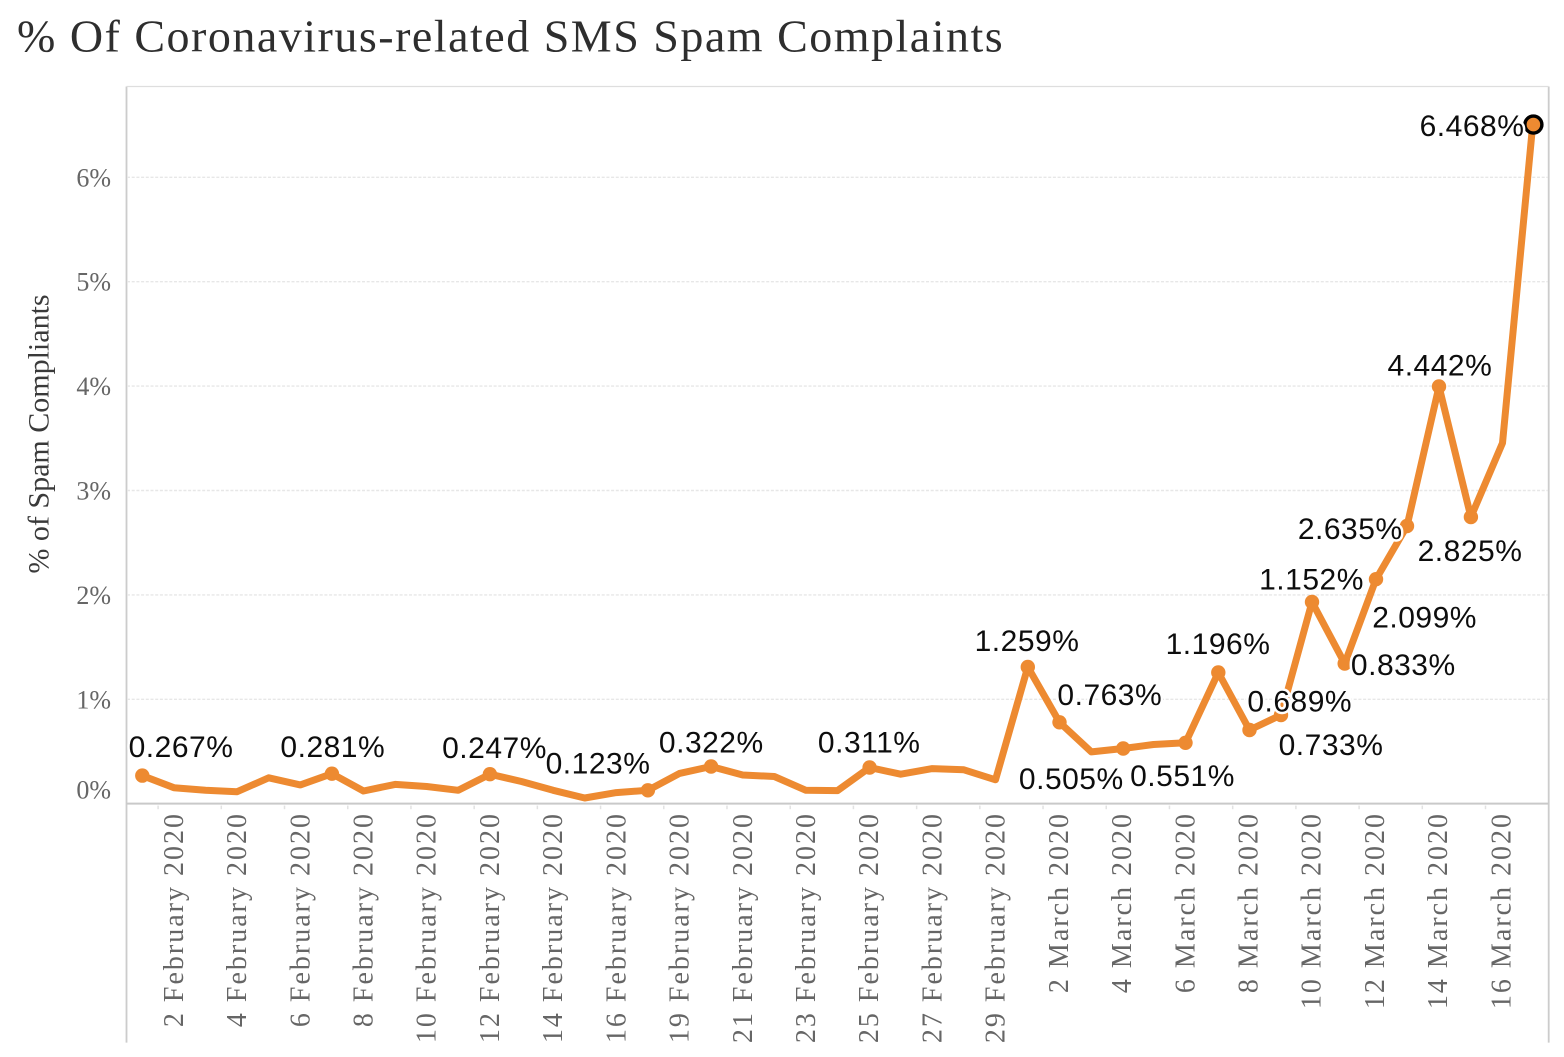 This screenshot has height=1057, width=1564. What do you see at coordinates (1501, 910) in the screenshot?
I see `svg-text: 16 March 2020` at bounding box center [1501, 910].